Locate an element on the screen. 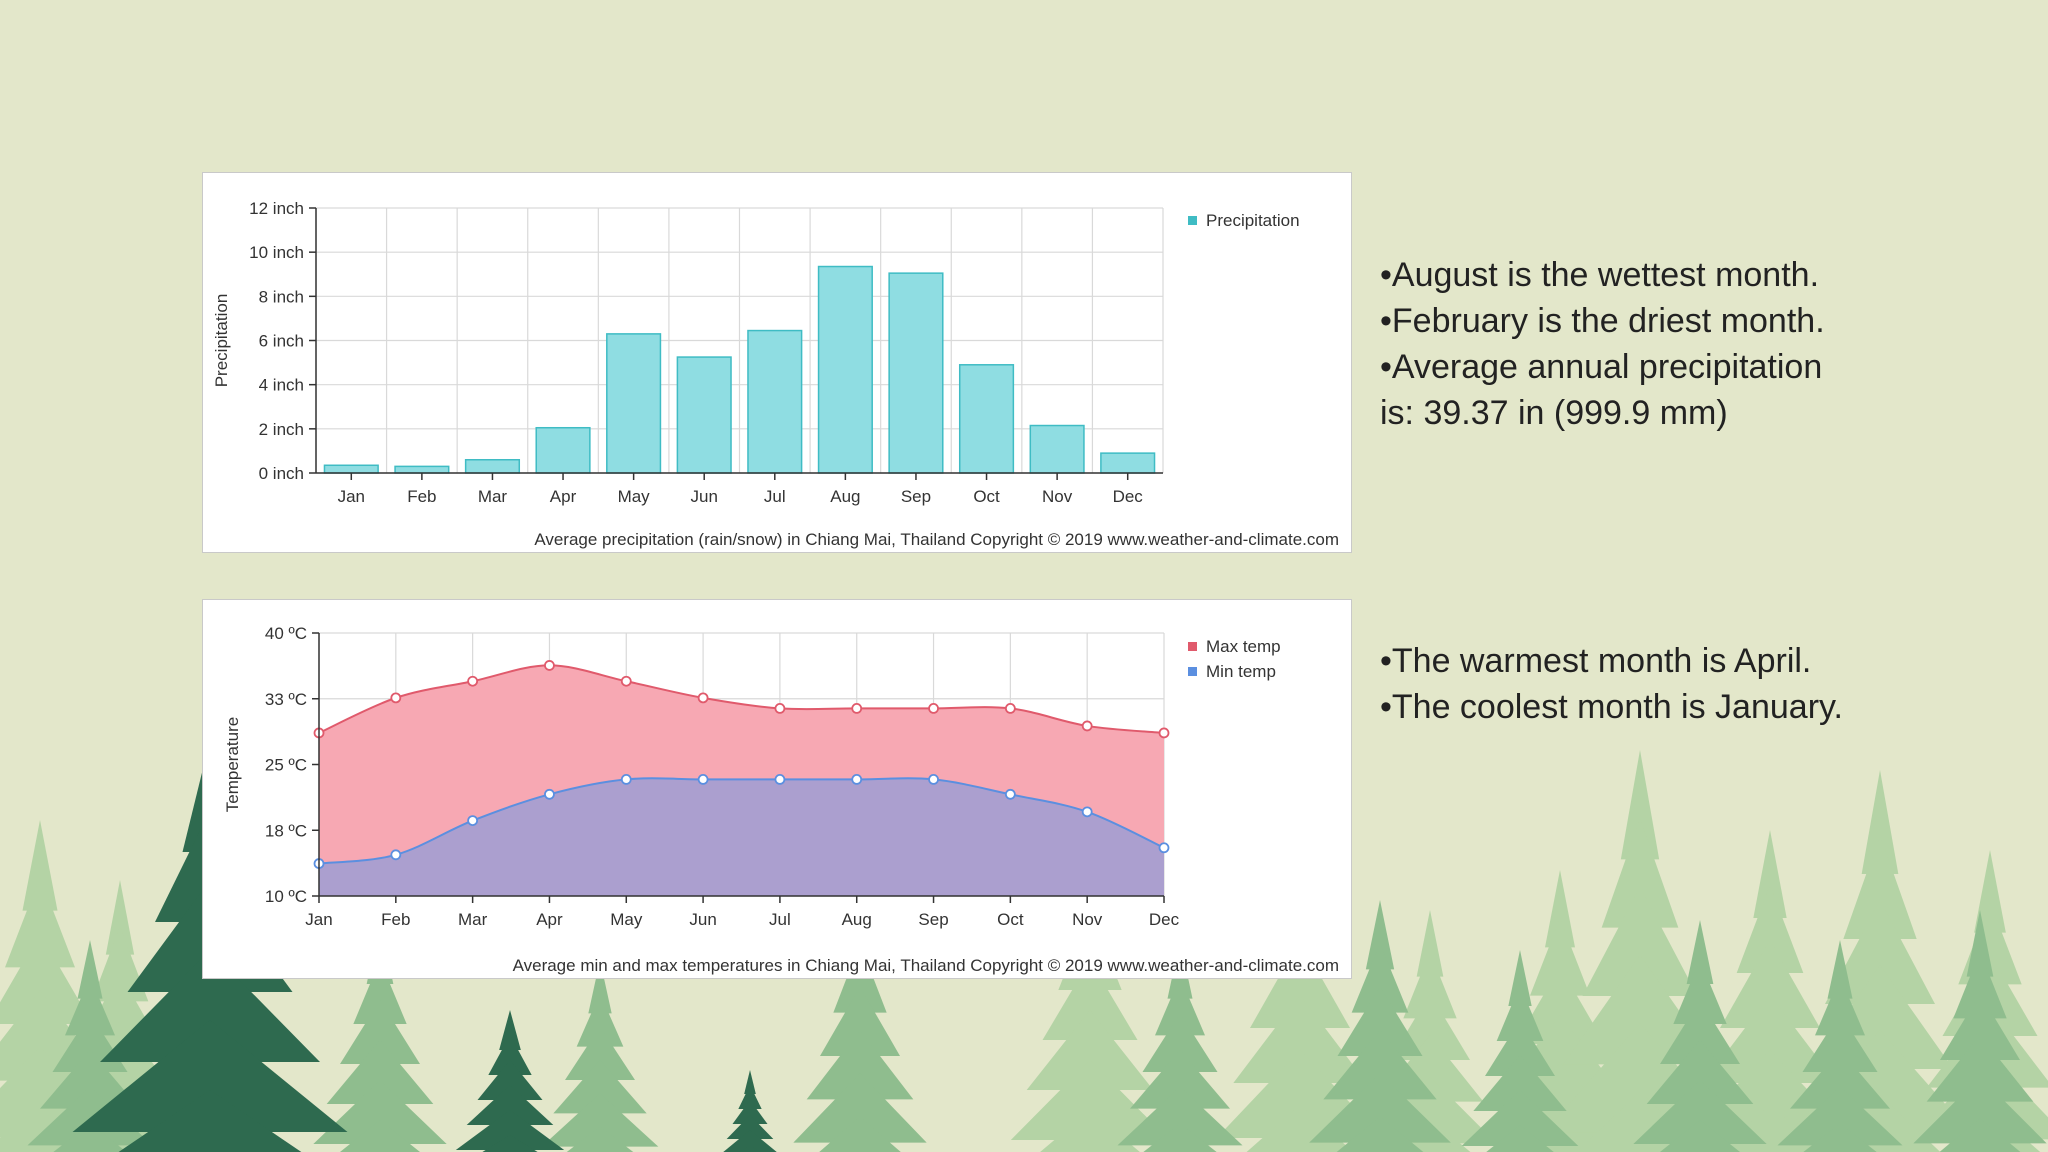 This screenshot has width=2048, height=1152. min-temp-point-mar is located at coordinates (473, 821).